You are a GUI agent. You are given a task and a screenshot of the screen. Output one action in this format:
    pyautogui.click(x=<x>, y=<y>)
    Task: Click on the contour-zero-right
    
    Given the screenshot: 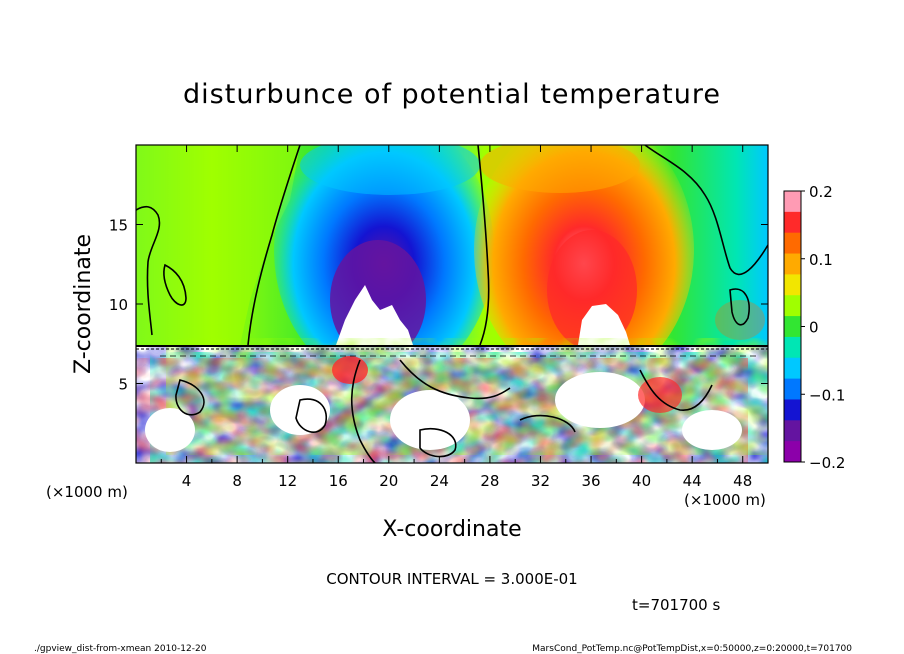 What is the action you would take?
    pyautogui.click(x=706, y=210)
    